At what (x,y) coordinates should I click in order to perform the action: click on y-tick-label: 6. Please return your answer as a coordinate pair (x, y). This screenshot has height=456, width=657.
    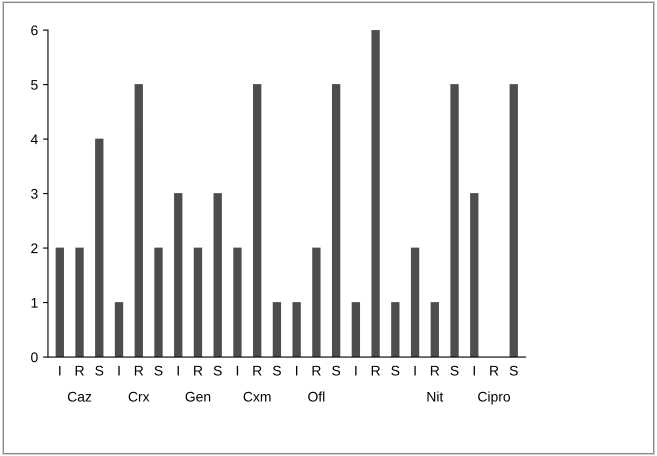
    Looking at the image, I should click on (34, 30).